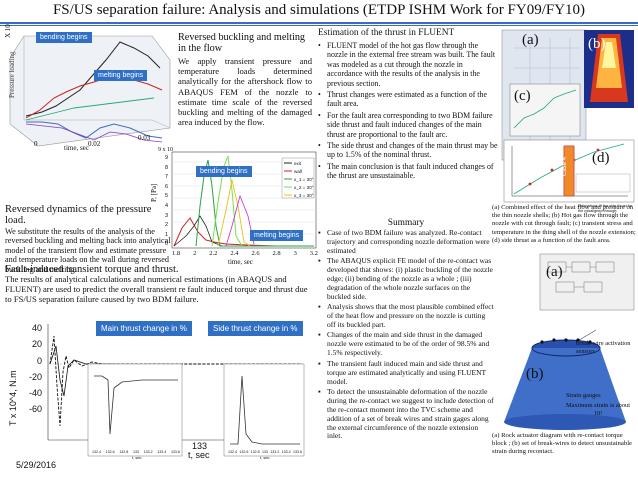 The width and height of the screenshot is (638, 478). Describe the element at coordinates (13, 398) in the screenshot. I see `torque-ylabel: T x 10^4, N.m` at that location.